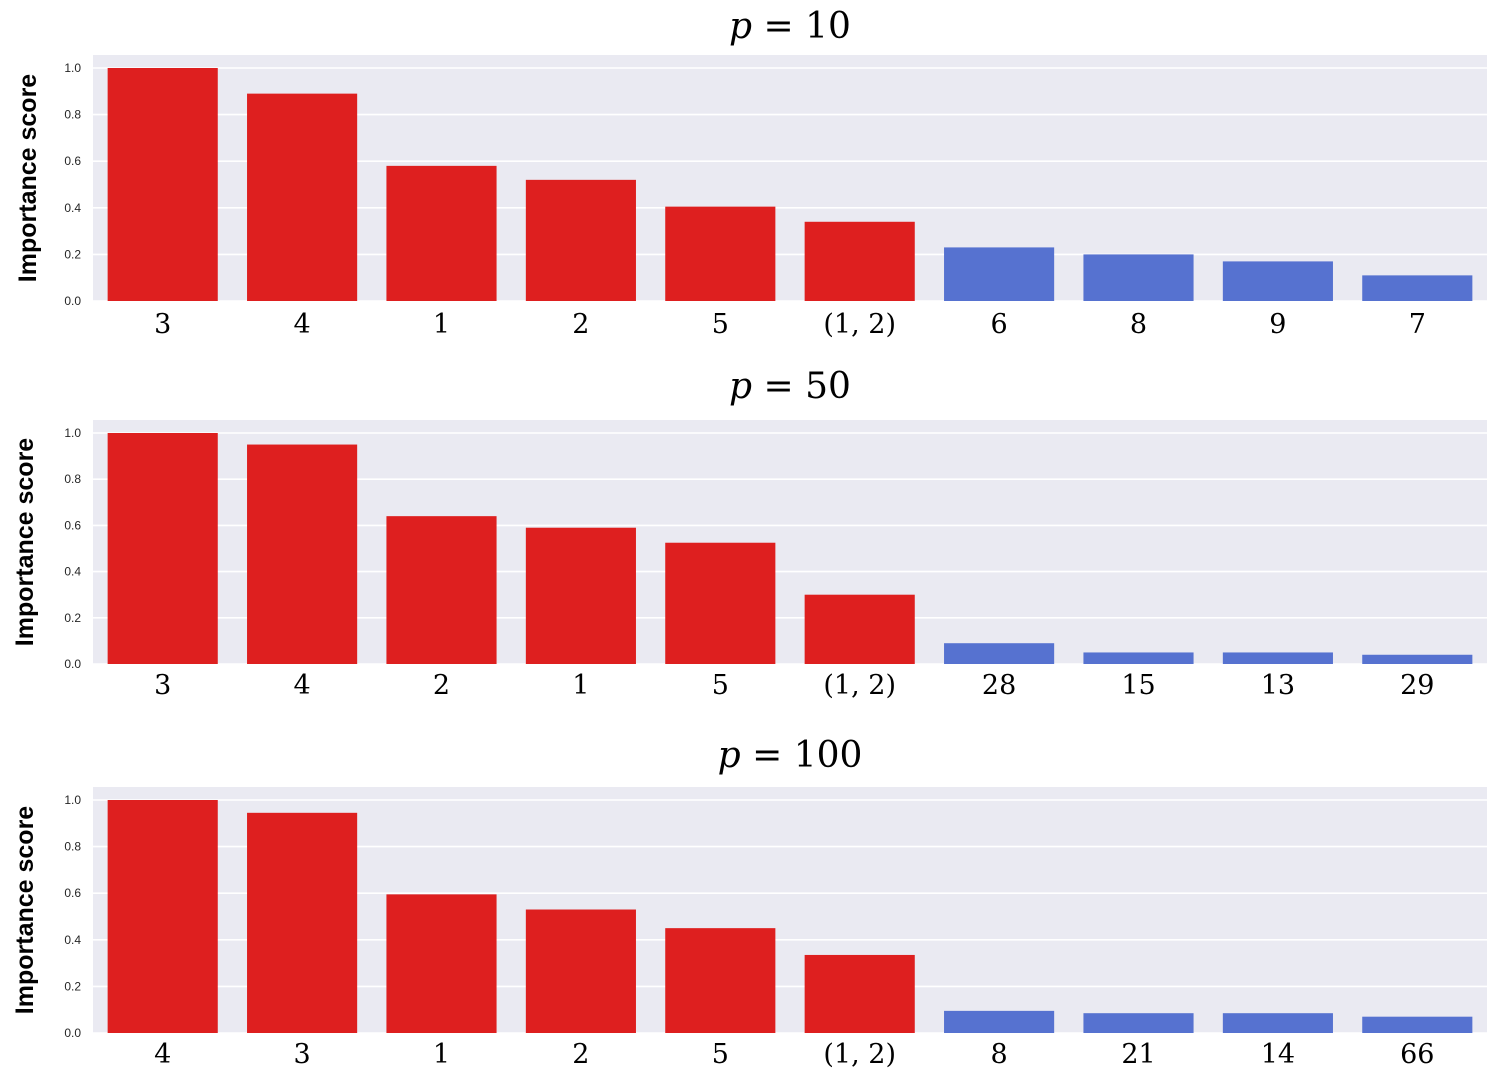 This screenshot has height=1077, width=1511. I want to click on x-tick-label: 13, so click(1278, 685).